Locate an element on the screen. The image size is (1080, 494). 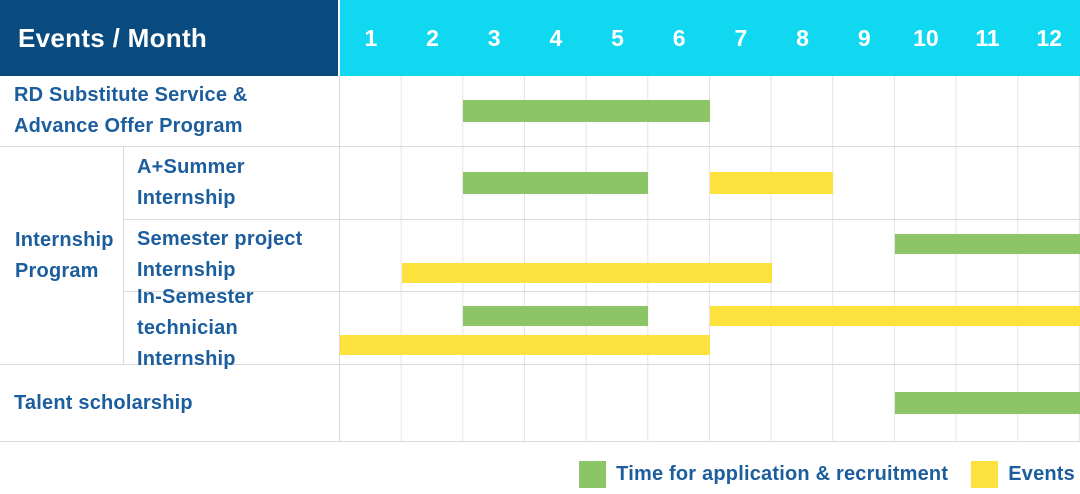
chart-row-a-plus-summer is located at coordinates (710, 183).